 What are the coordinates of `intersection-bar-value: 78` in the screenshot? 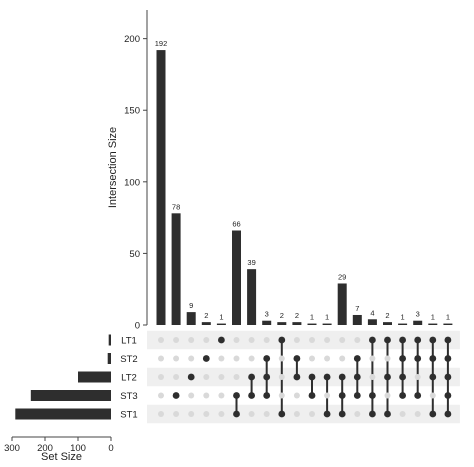 It's located at (176, 206).